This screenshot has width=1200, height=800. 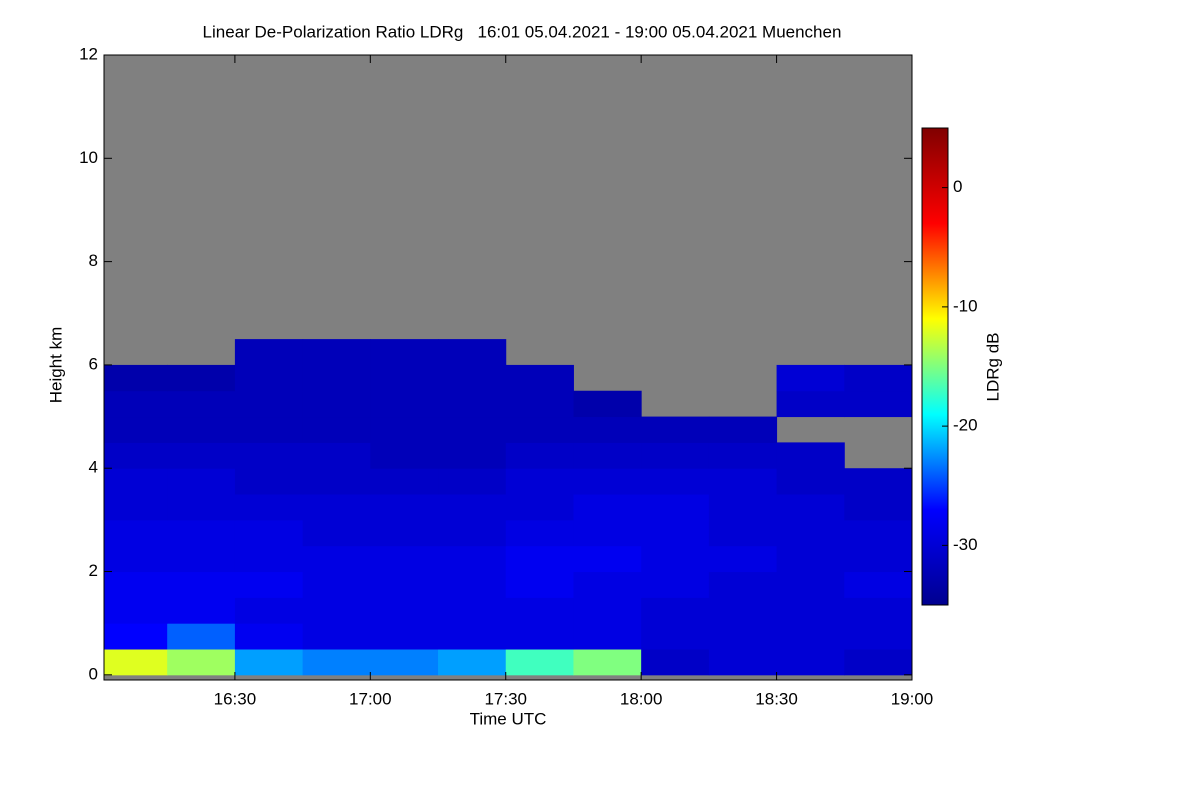 What do you see at coordinates (508, 718) in the screenshot?
I see `x-axis-label: Time UTC` at bounding box center [508, 718].